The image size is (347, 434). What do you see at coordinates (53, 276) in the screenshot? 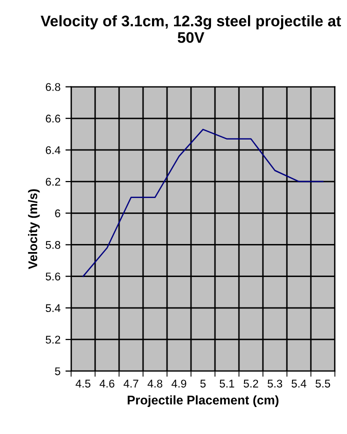
I see `y-tick-label: 5.6` at bounding box center [53, 276].